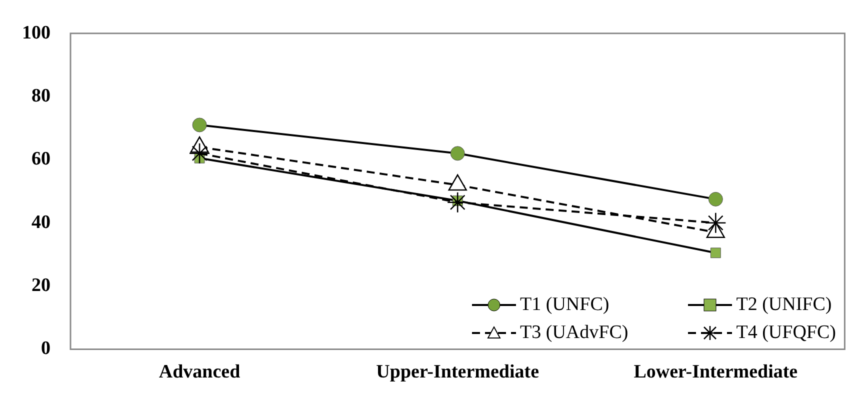 The image size is (864, 404). Describe the element at coordinates (786, 333) in the screenshot. I see `legend-label: T4 (UFQFC)` at that location.